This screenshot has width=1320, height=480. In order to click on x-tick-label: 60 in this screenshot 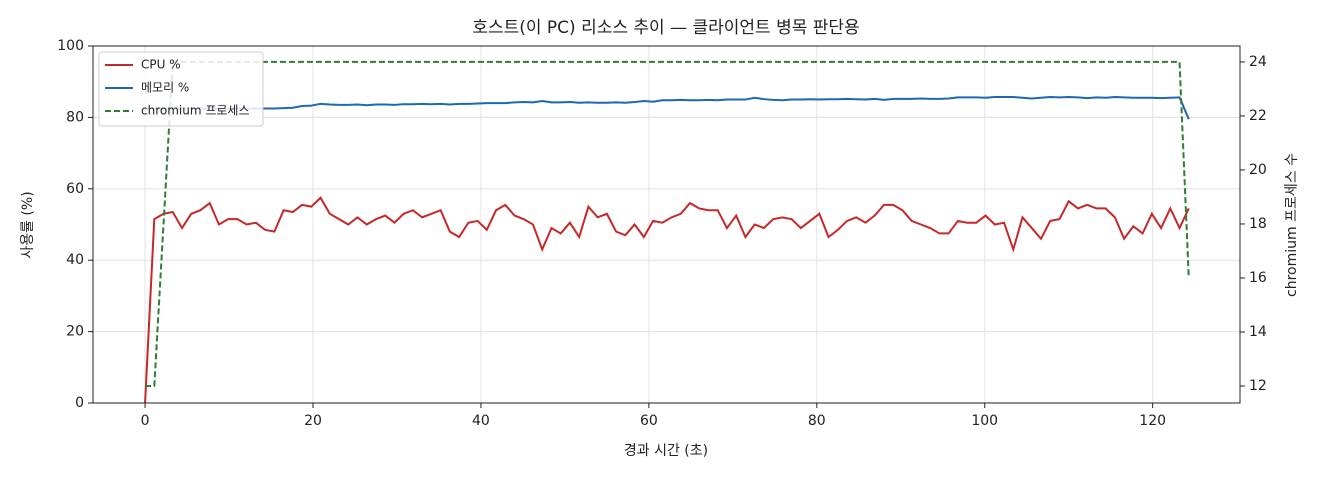, I will do `click(649, 421)`.